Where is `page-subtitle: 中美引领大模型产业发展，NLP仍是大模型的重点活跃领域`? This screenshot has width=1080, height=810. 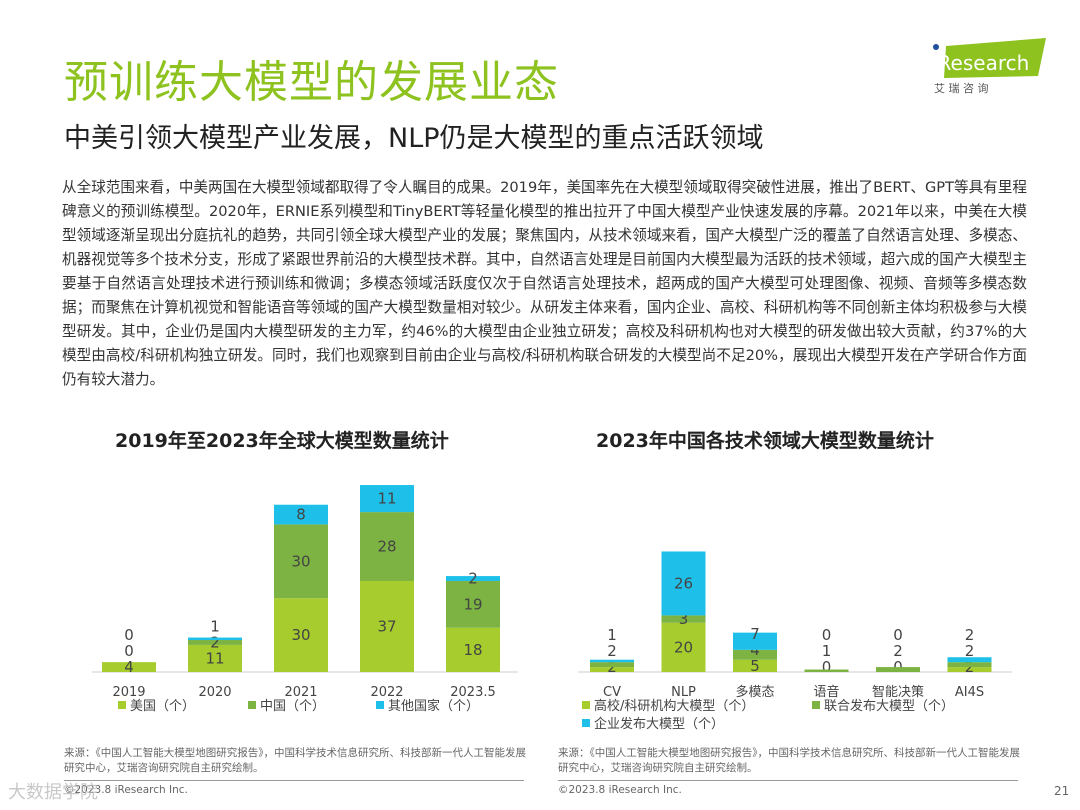 page-subtitle: 中美引领大模型产业发展，NLP仍是大模型的重点活跃领域 is located at coordinates (414, 138).